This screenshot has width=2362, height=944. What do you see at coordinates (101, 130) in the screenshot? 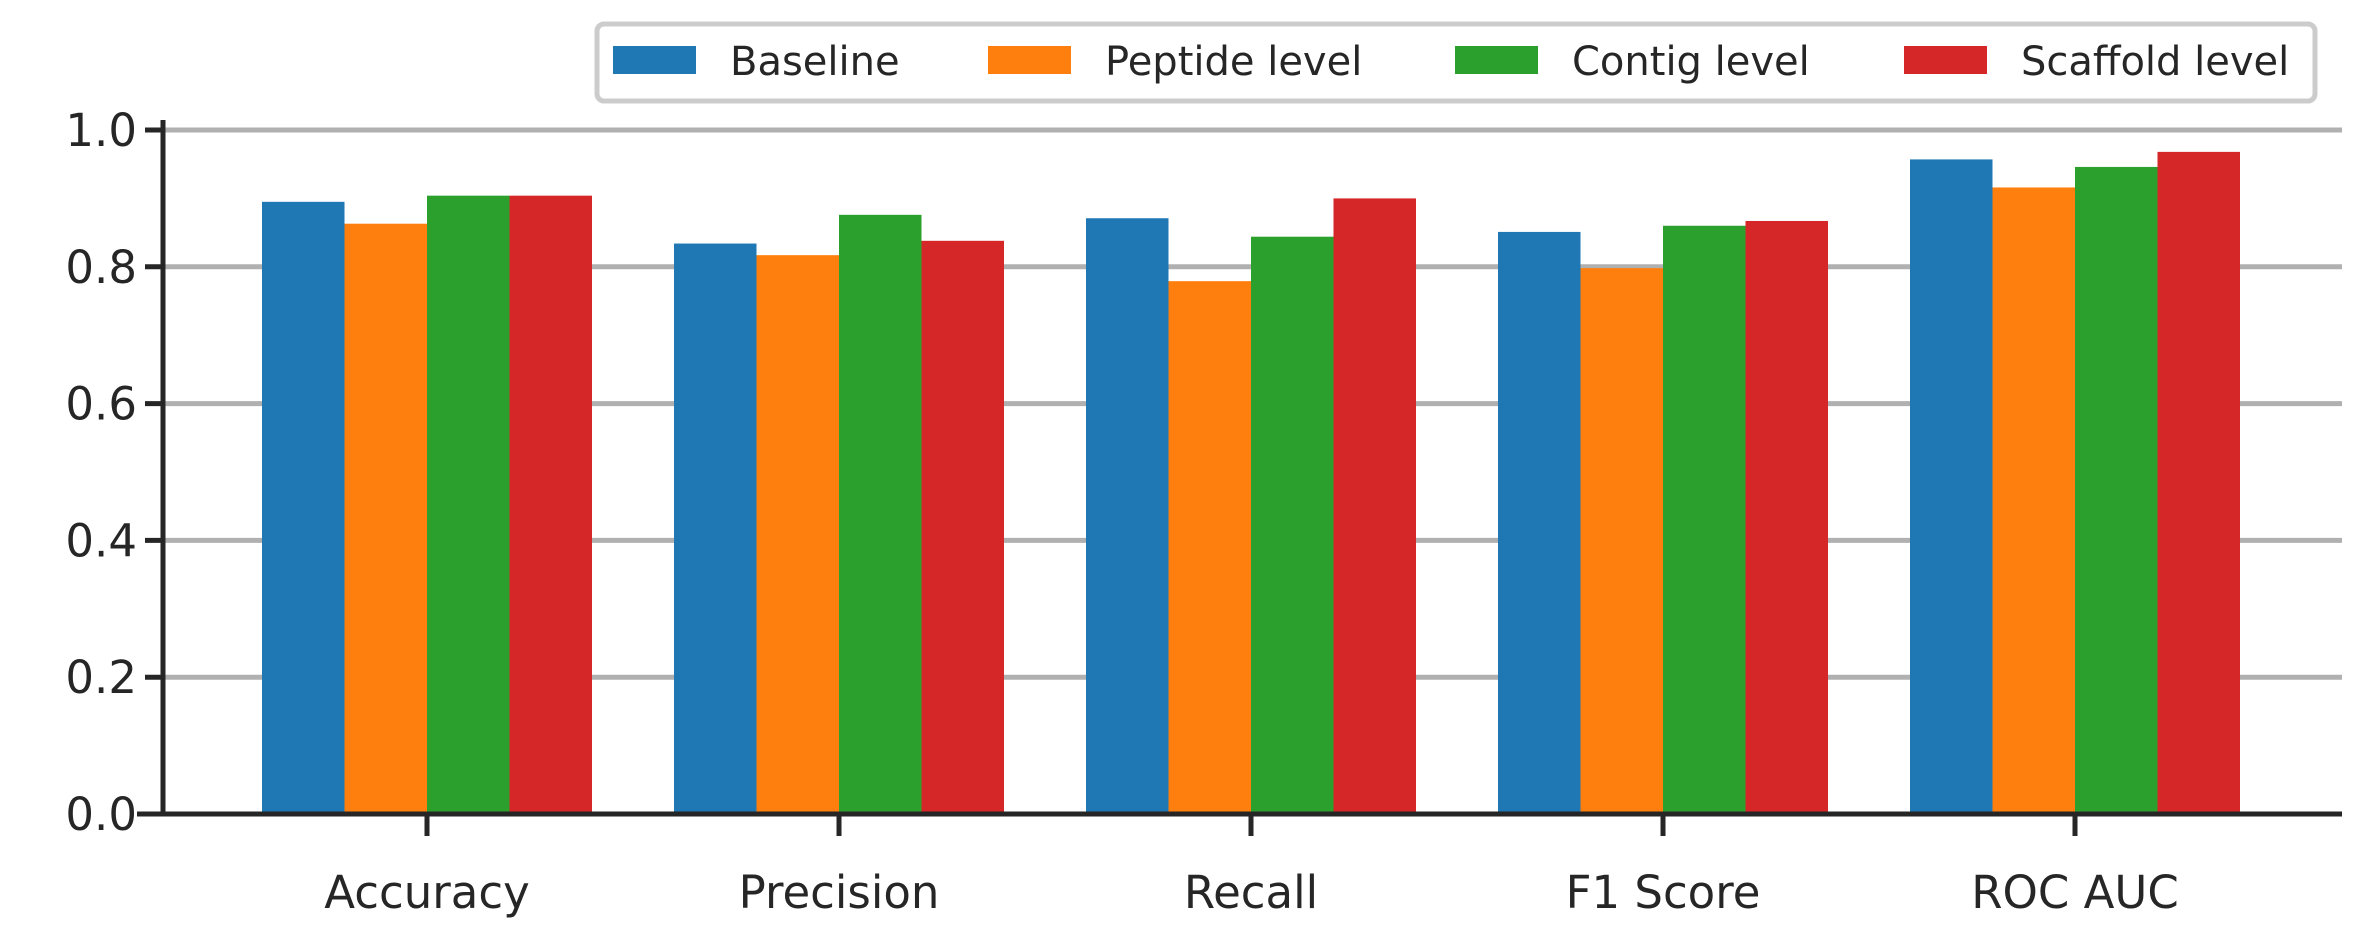
I see `y-tick-label: 1.0` at bounding box center [101, 130].